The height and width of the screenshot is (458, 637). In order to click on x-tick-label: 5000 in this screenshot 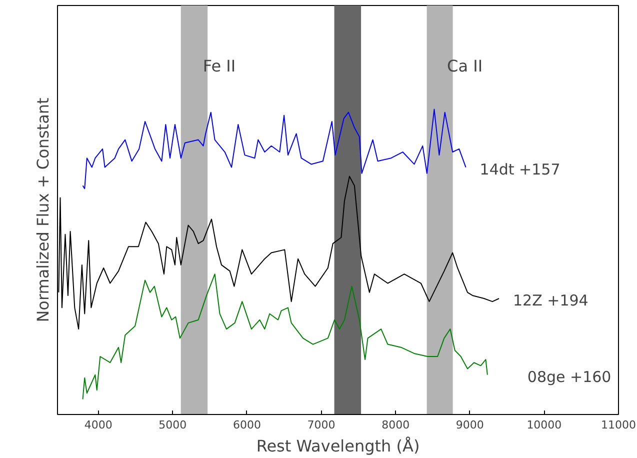, I will do `click(172, 425)`.